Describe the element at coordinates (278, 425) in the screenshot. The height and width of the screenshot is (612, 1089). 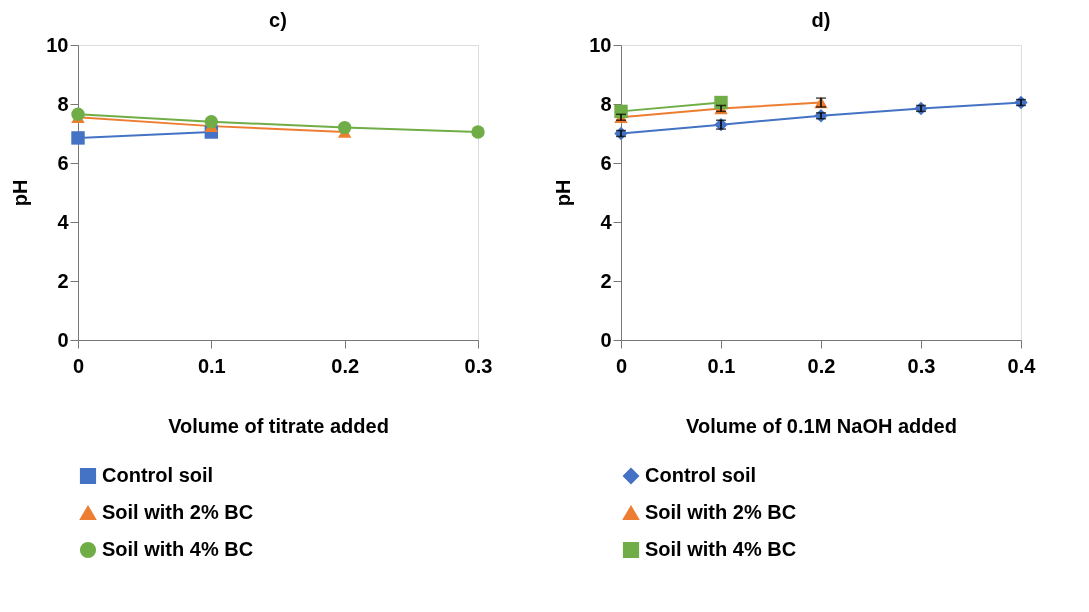
I see `x-axis-title: Volume of titrate added` at that location.